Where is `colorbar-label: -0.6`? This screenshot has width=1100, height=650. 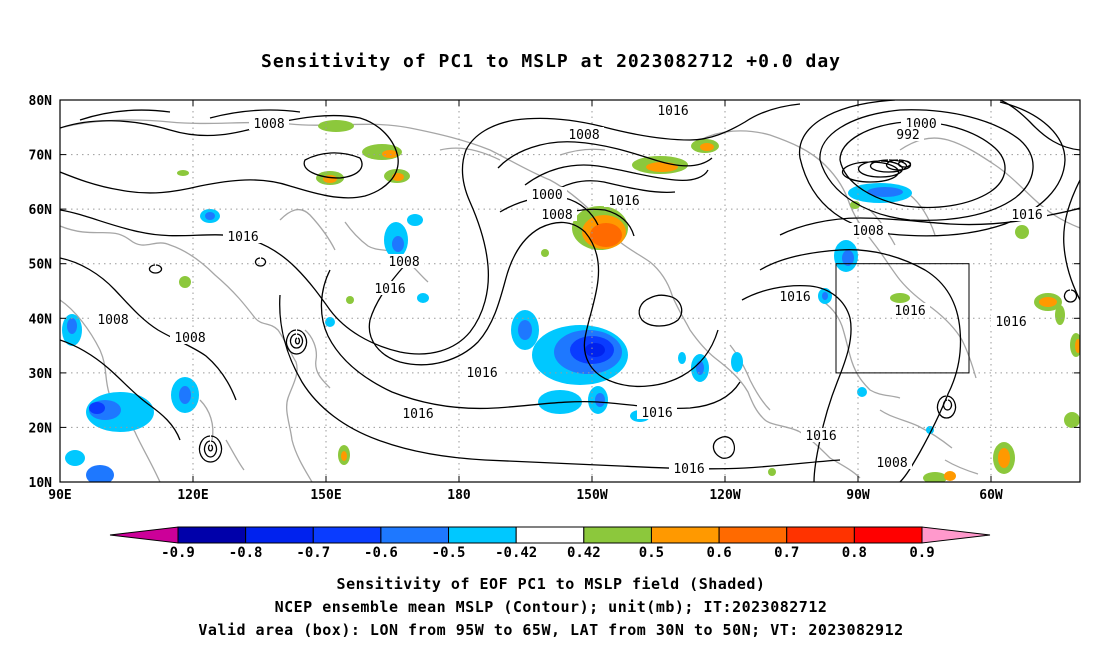 colorbar-label: -0.6 is located at coordinates (381, 553).